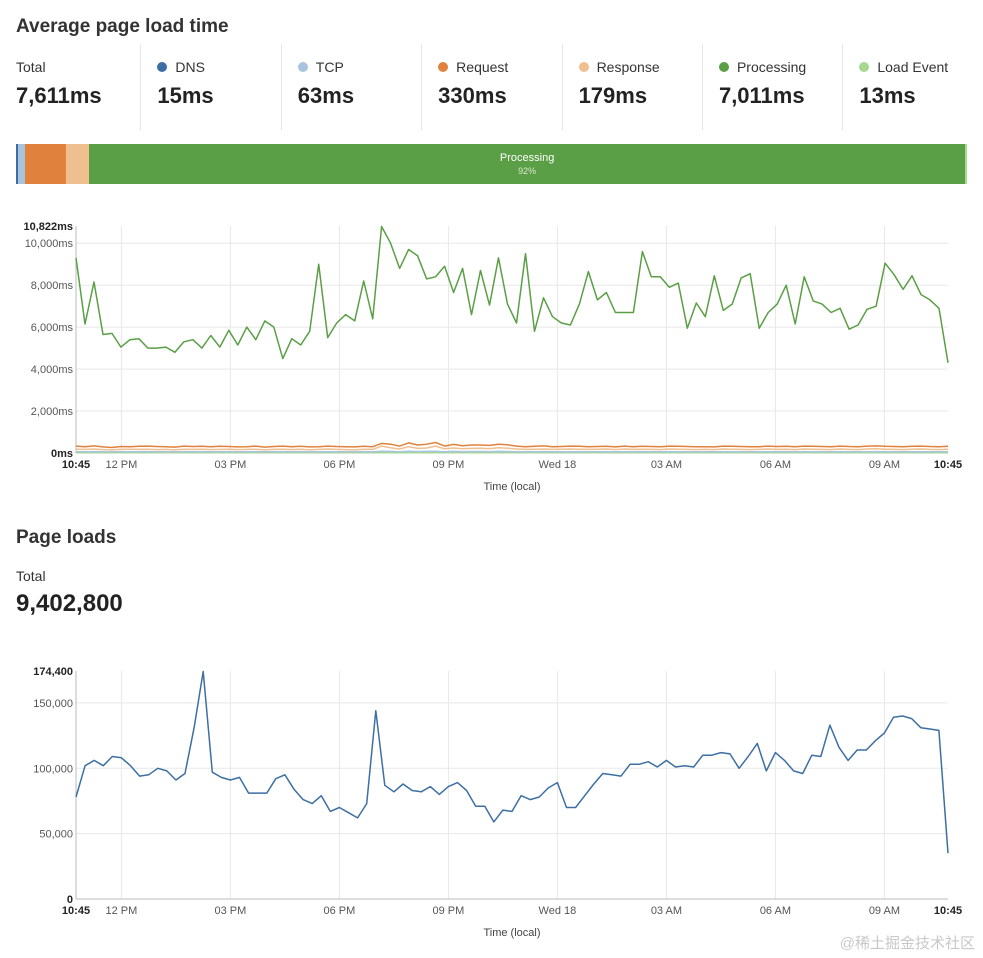 Image resolution: width=983 pixels, height=958 pixels. What do you see at coordinates (52, 286) in the screenshot?
I see `y-tick-label: 8,000ms` at bounding box center [52, 286].